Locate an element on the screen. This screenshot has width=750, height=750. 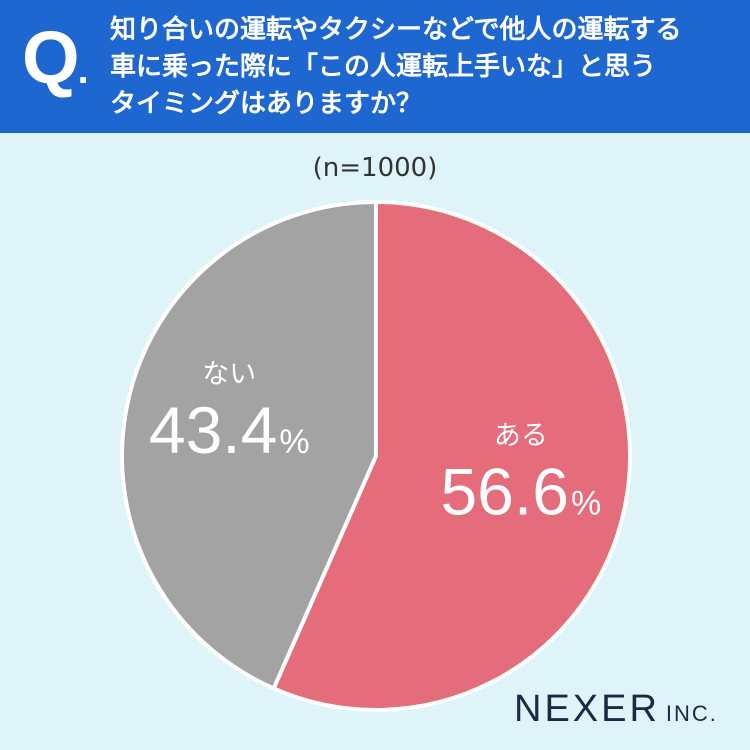
logo-sub-text: INC. is located at coordinates (691, 713).